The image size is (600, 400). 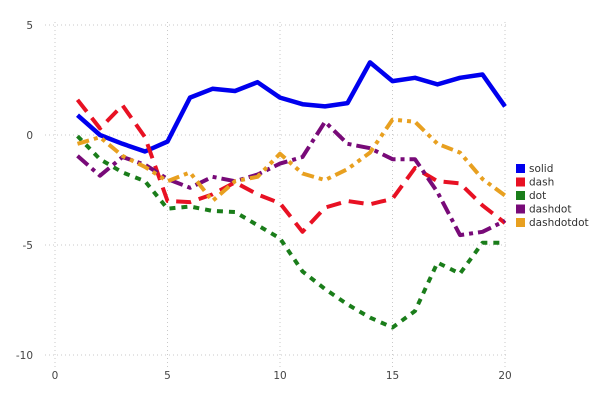 What do you see at coordinates (520, 209) in the screenshot?
I see `legend-swatch-dashdot-icon` at bounding box center [520, 209].